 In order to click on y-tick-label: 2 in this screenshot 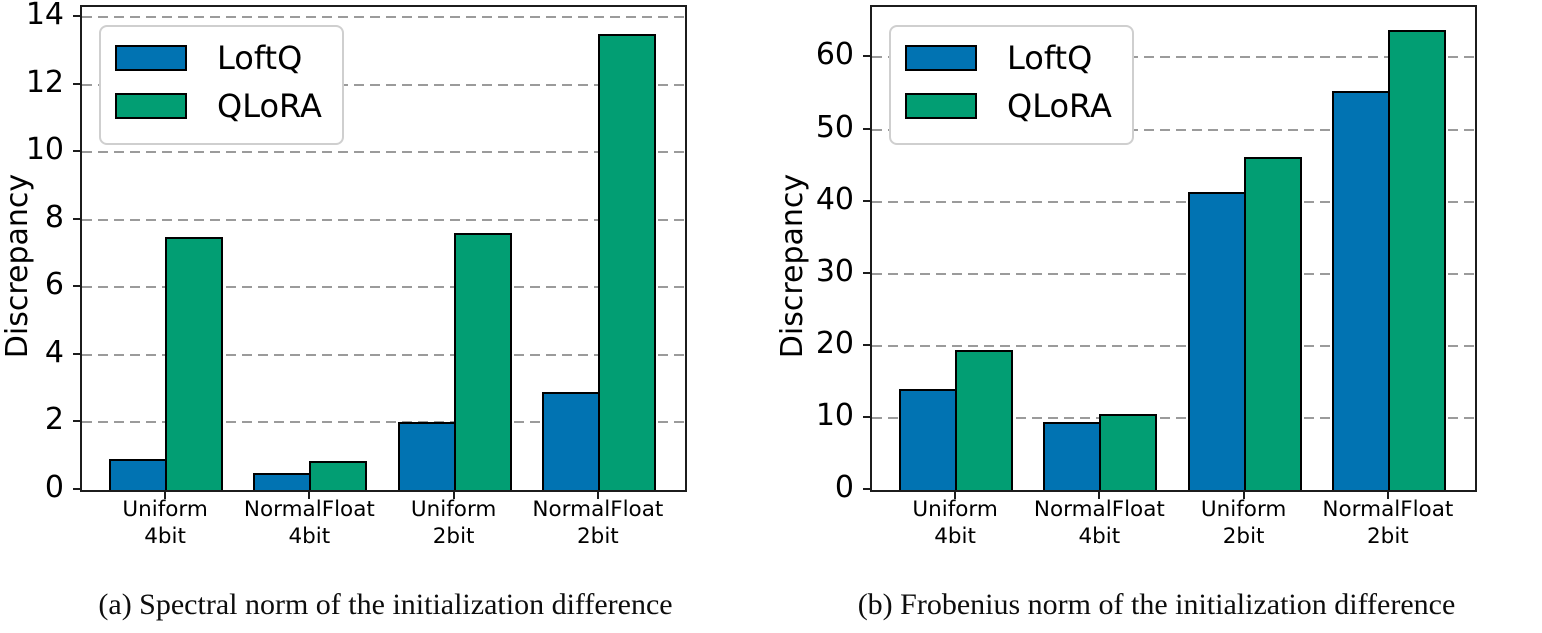, I will do `click(54, 420)`.